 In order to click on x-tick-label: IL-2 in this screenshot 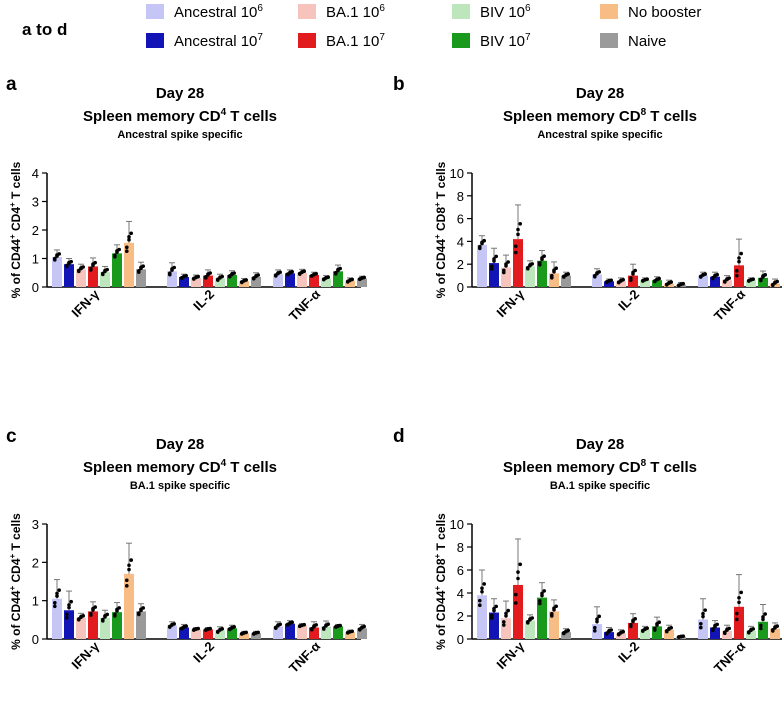, I will do `click(203, 300)`.